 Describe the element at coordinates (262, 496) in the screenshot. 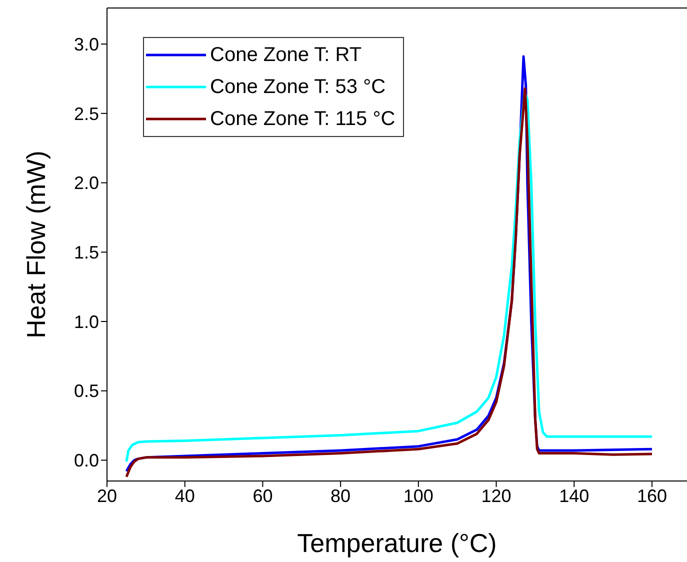

I see `x-tick-label: 60` at that location.